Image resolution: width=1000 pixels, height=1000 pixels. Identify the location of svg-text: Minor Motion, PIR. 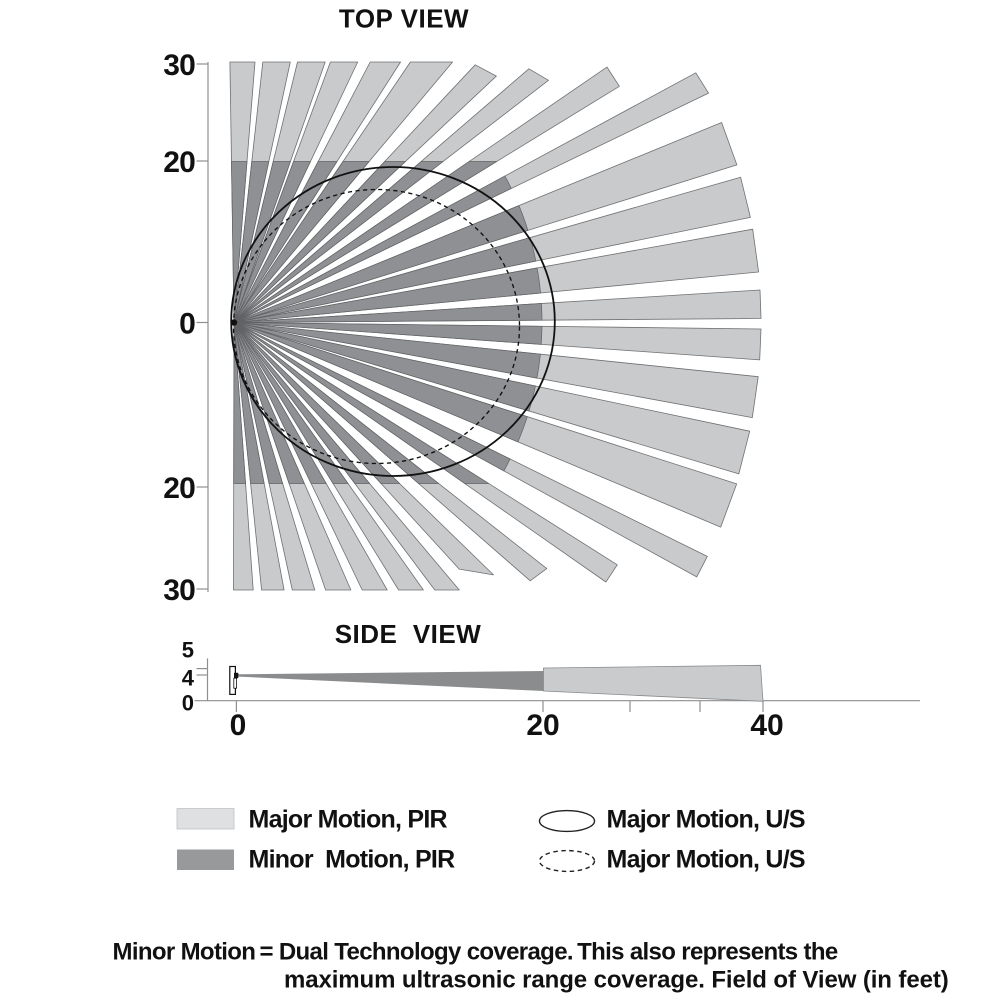
(352, 860).